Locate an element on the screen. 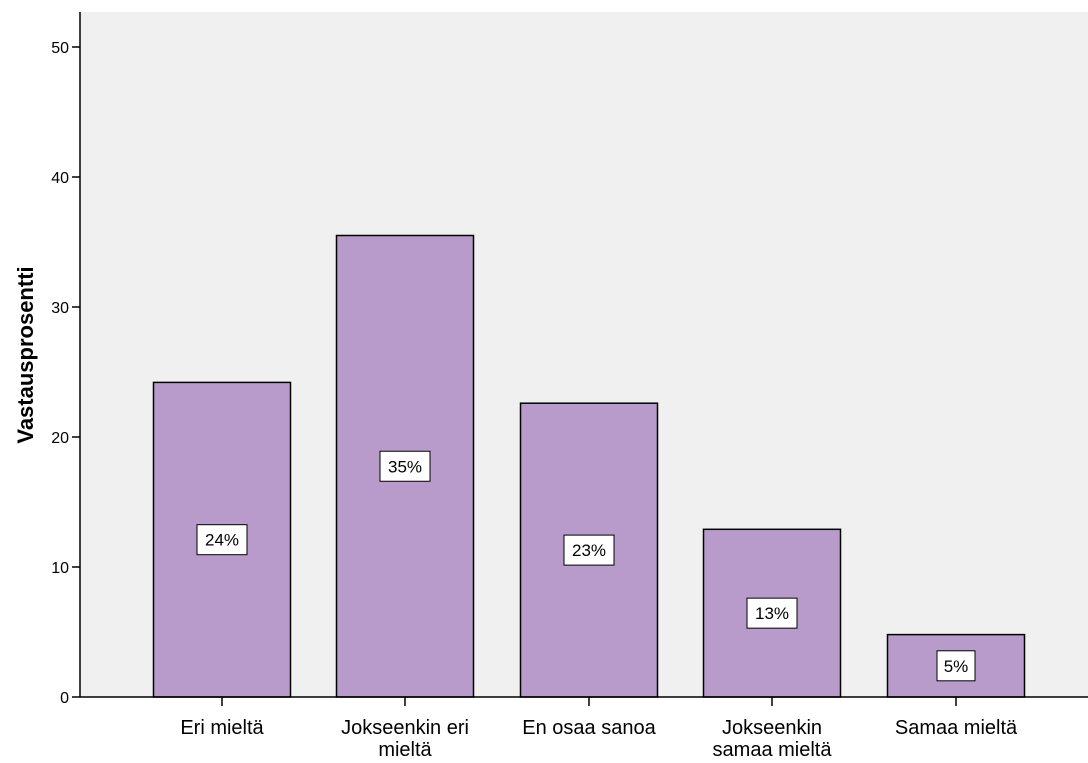  data-label: 24% is located at coordinates (222, 540).